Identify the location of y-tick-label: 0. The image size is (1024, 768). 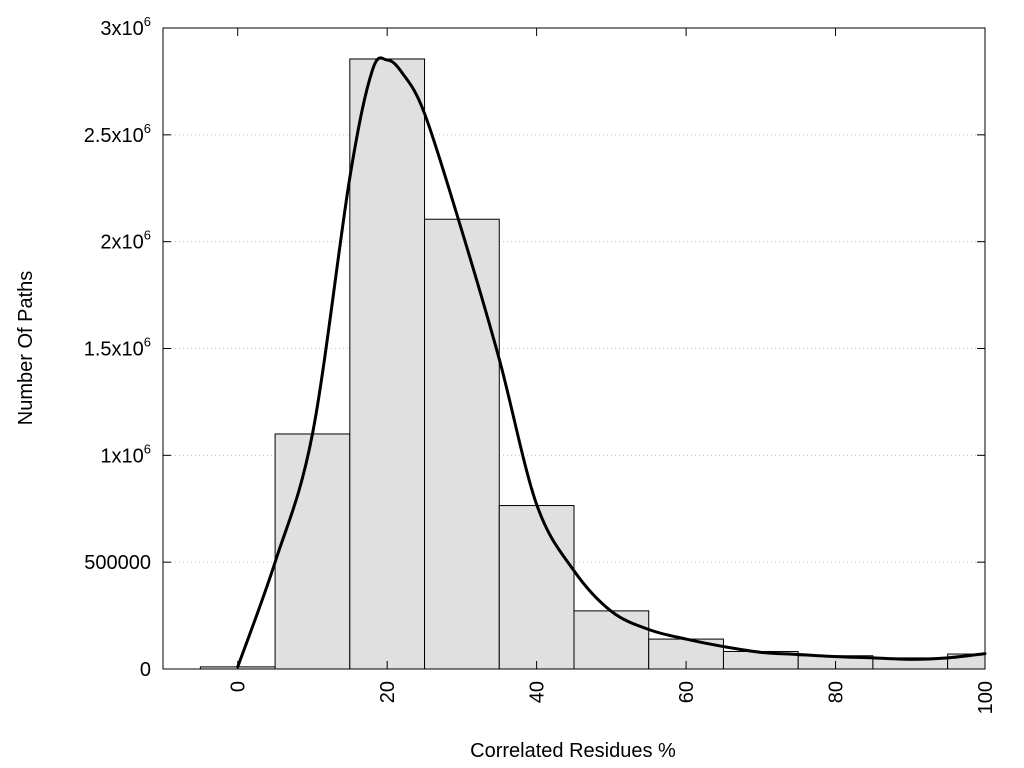
(145, 670).